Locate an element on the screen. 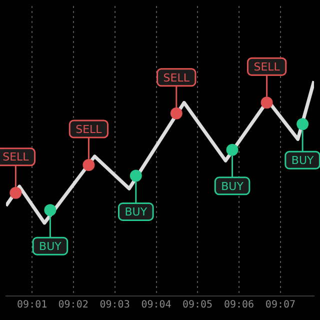  x-tick-label: 09:07 is located at coordinates (280, 305).